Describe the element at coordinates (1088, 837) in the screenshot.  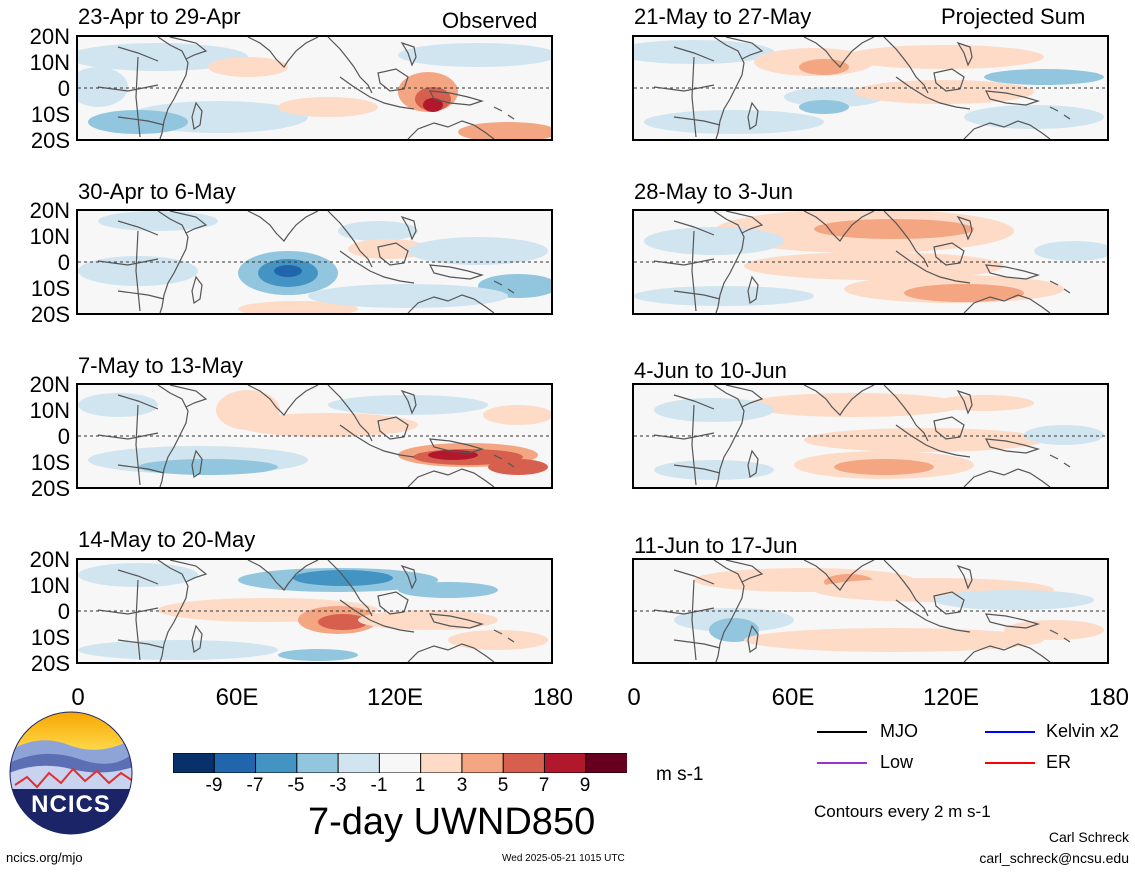
I see `footer-author: Carl Schreck` at that location.